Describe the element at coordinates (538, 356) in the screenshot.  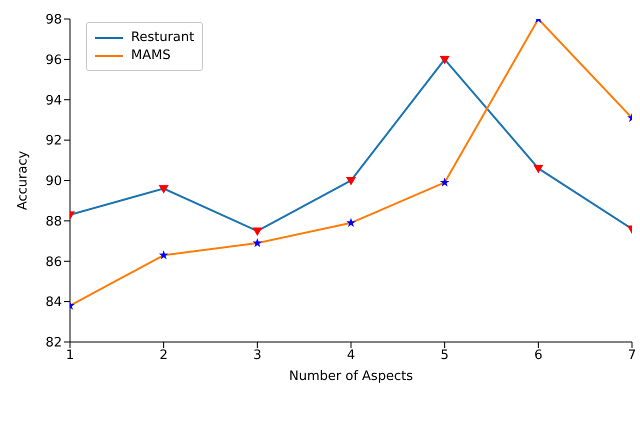
I see `x-tick-label: 6` at that location.